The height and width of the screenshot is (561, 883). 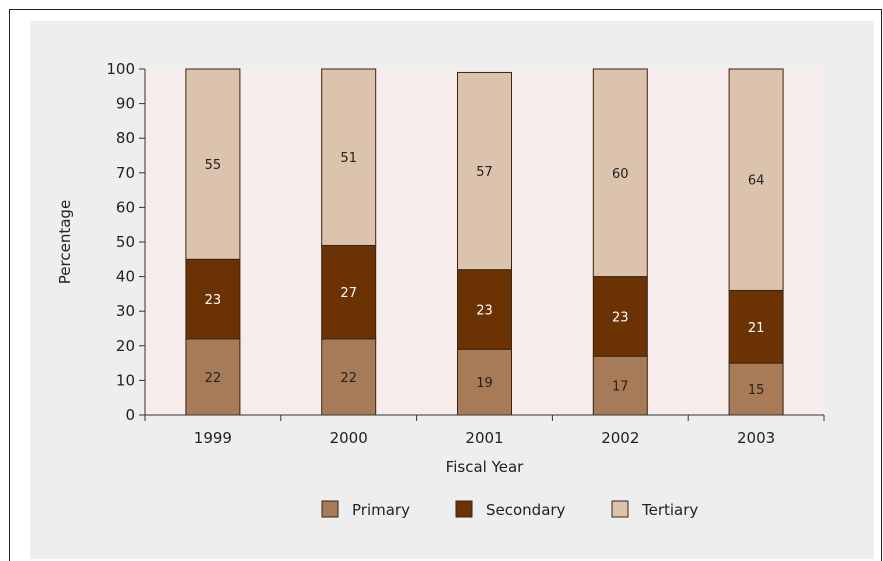 I want to click on bar-primary-2000, so click(x=349, y=377).